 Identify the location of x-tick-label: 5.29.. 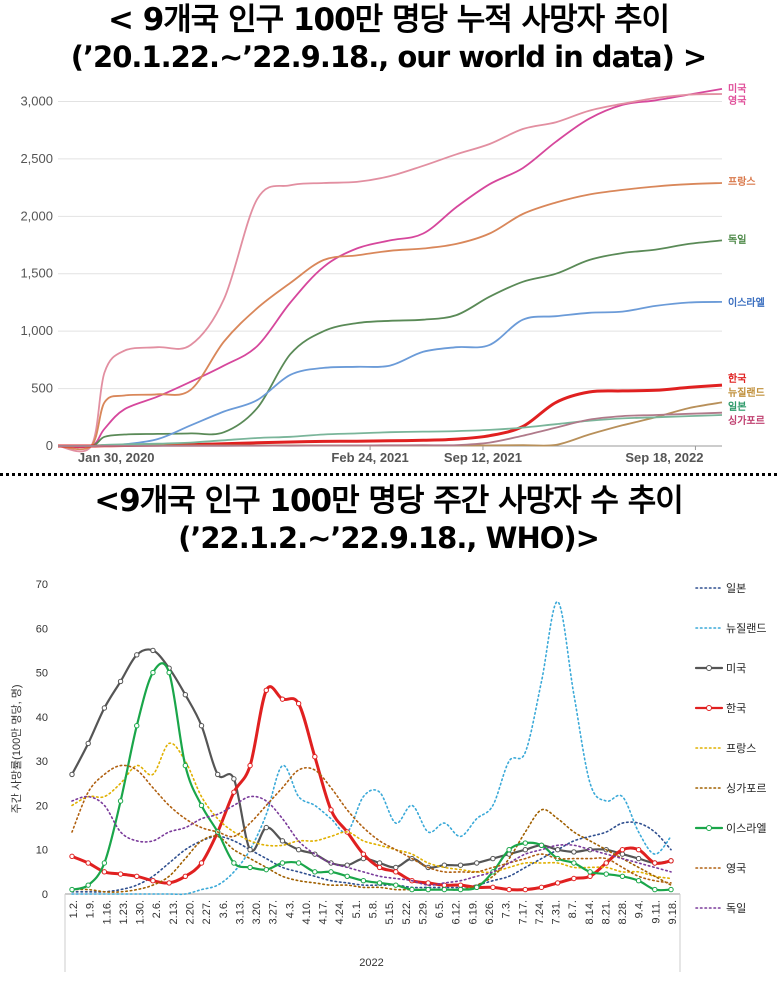
(423, 912).